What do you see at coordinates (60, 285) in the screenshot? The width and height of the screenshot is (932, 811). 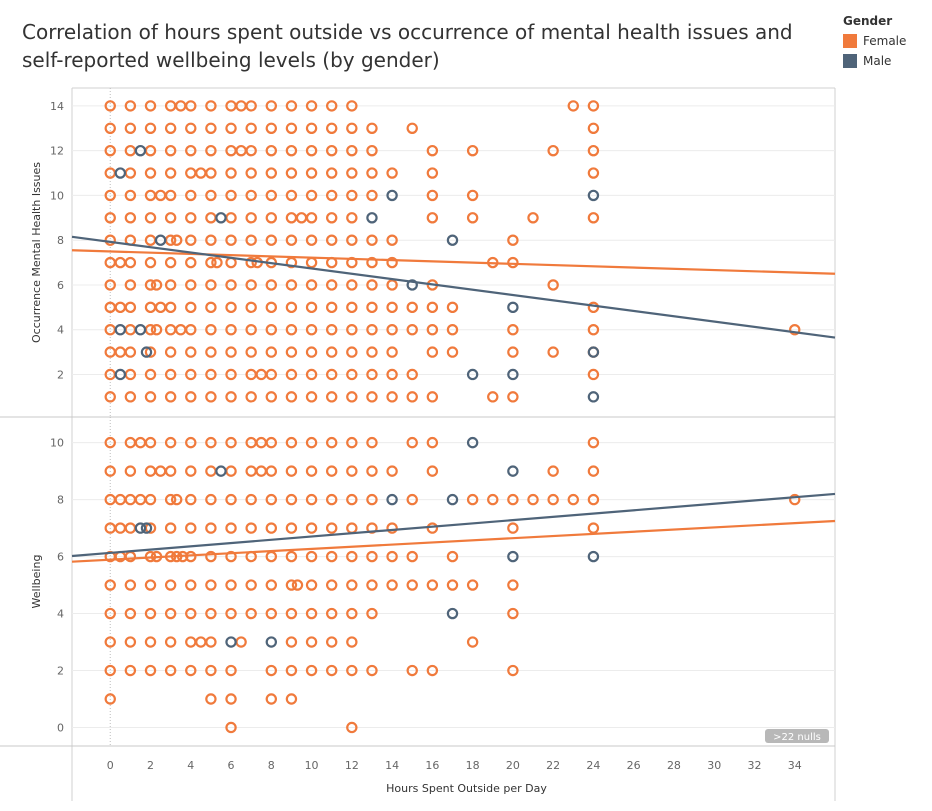 I see `y-tick-label: 6` at bounding box center [60, 285].